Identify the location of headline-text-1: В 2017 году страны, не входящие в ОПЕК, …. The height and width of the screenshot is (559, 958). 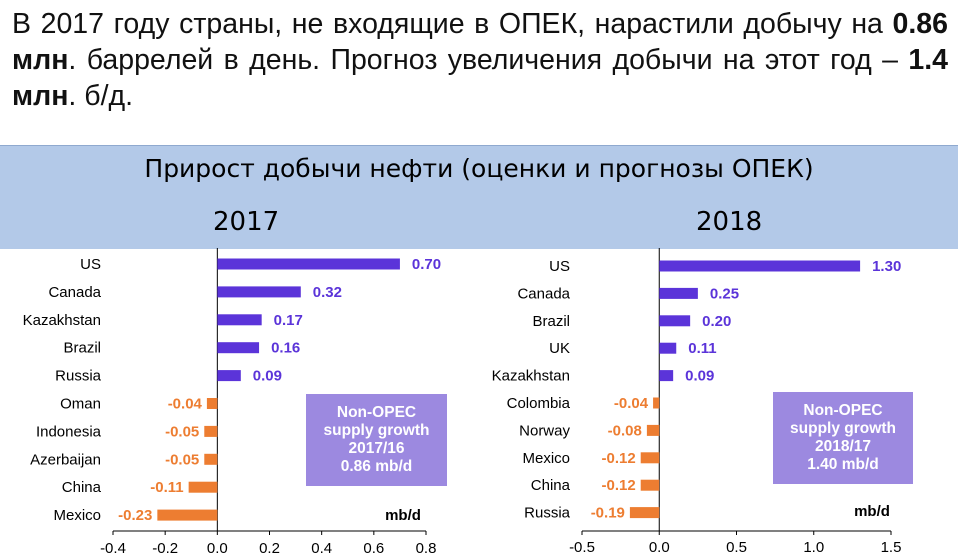
(452, 24).